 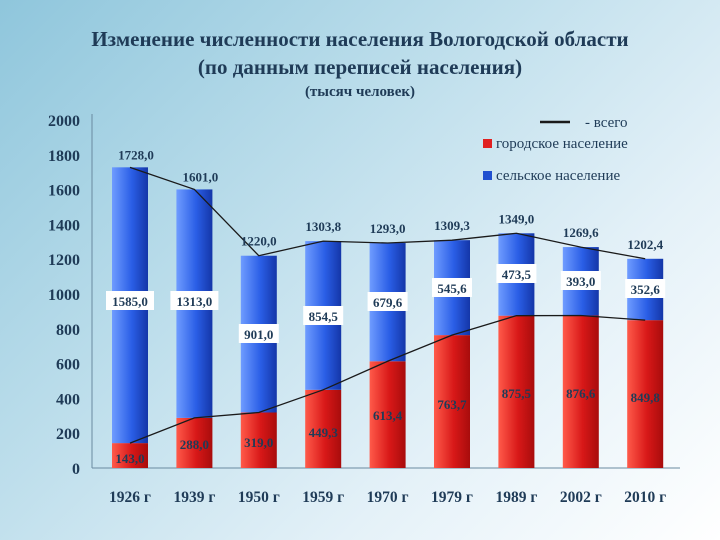 I want to click on data-label-urban: 613,4, so click(x=388, y=415).